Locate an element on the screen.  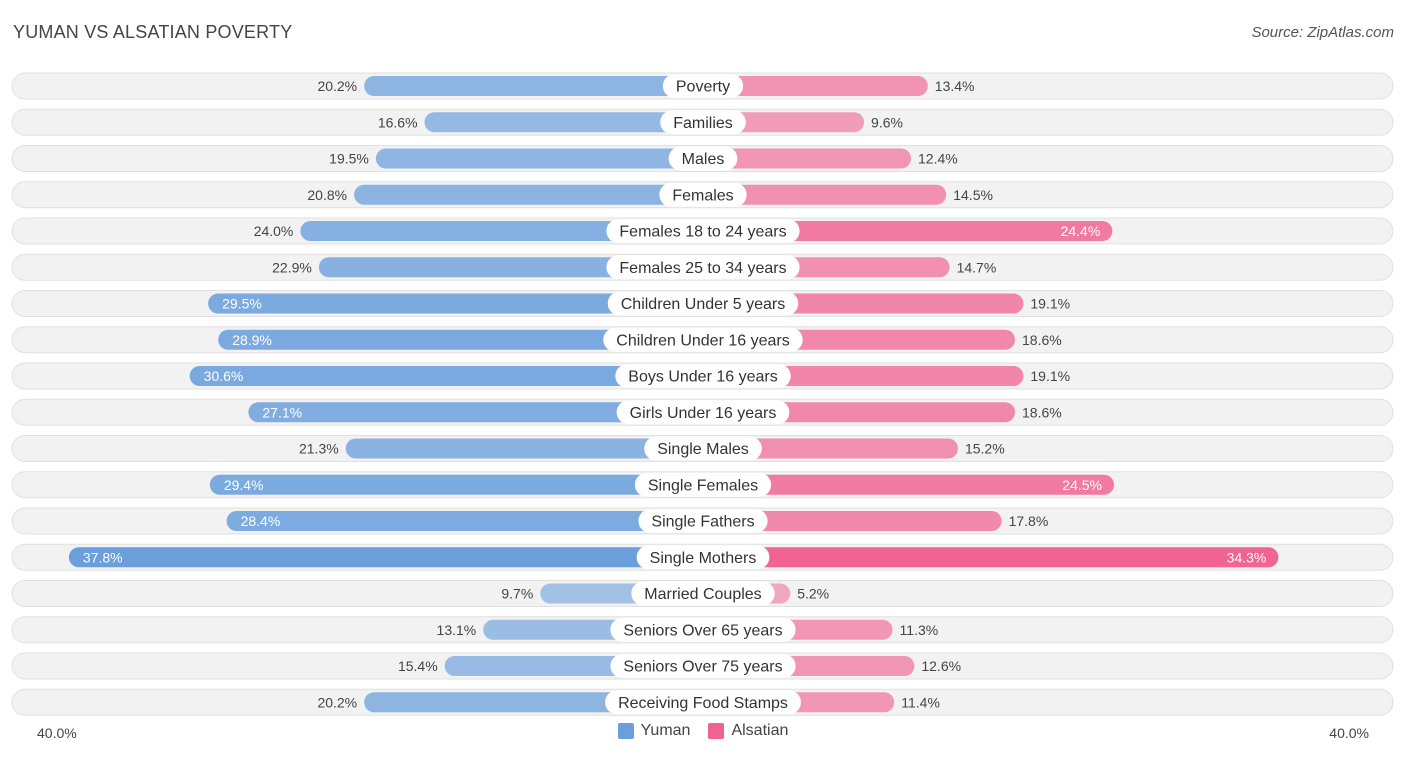
bar-alsatian-females-18-to-24-years is located at coordinates (908, 231).